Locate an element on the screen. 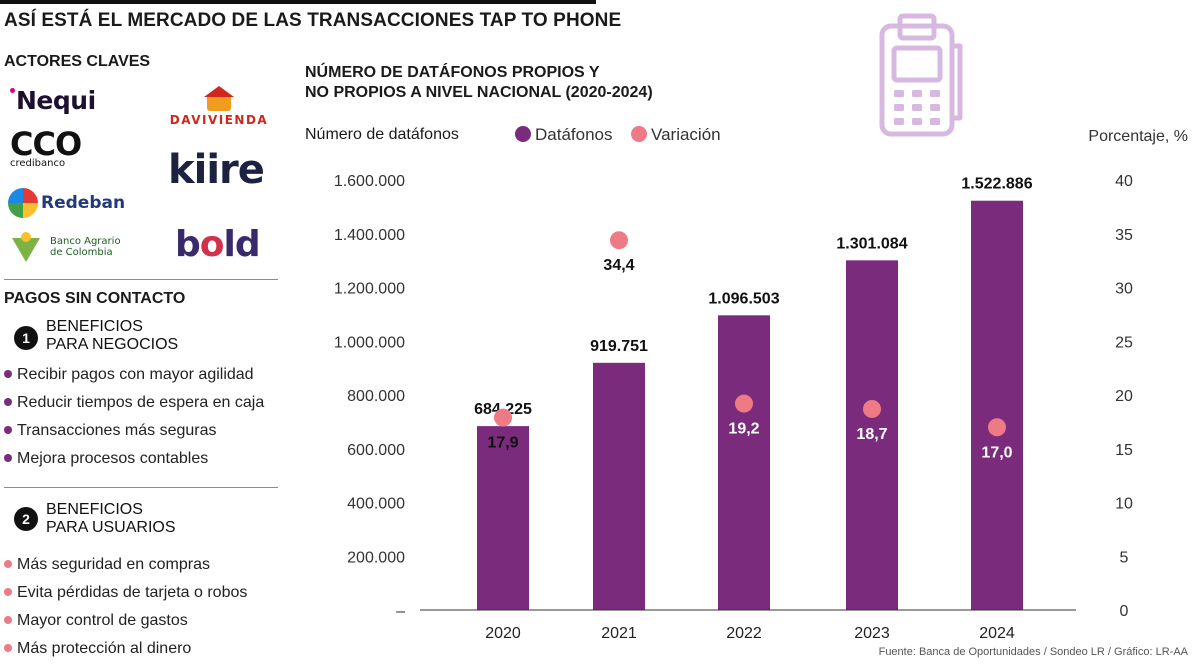 The width and height of the screenshot is (1200, 664). y-tick-label: 1.000.000 is located at coordinates (369, 342).